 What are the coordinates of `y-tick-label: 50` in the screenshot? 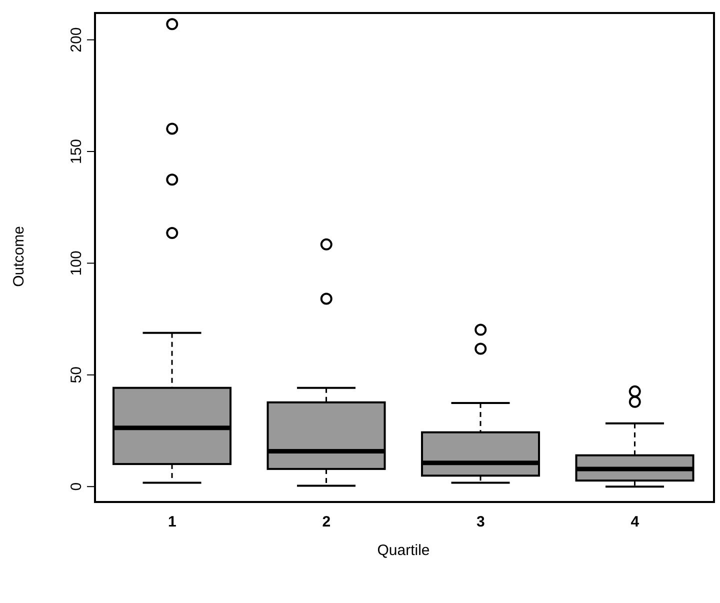 It's located at (76, 375).